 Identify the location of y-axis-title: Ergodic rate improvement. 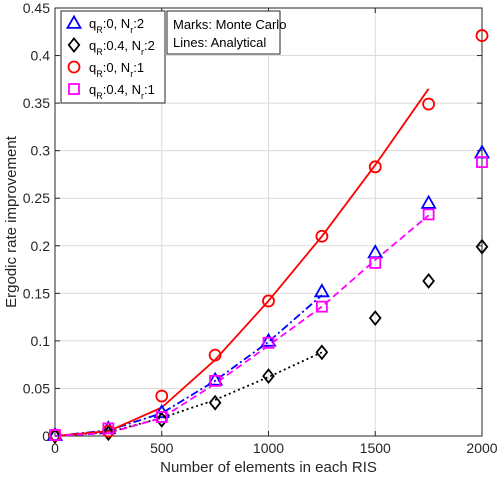
(11, 221).